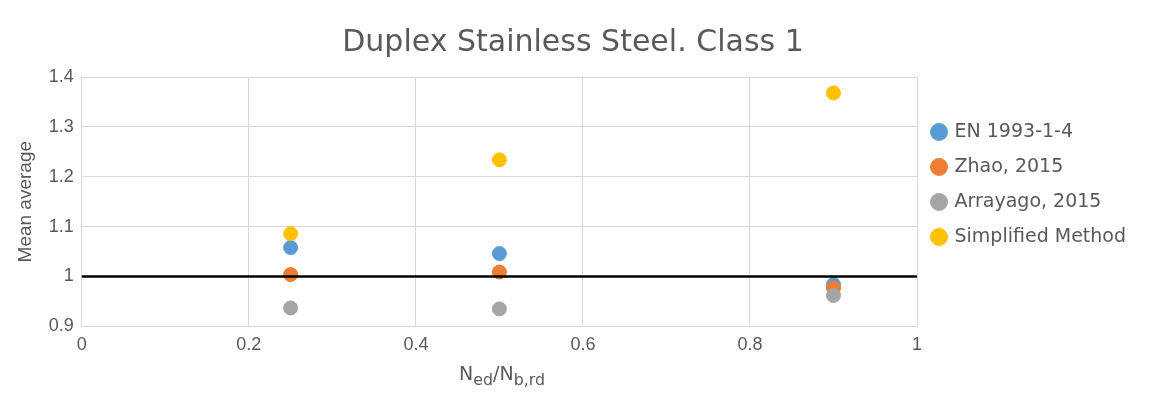 Image resolution: width=1156 pixels, height=414 pixels. I want to click on chart-title: Duplex Stainless Steel. Class 1, so click(573, 40).